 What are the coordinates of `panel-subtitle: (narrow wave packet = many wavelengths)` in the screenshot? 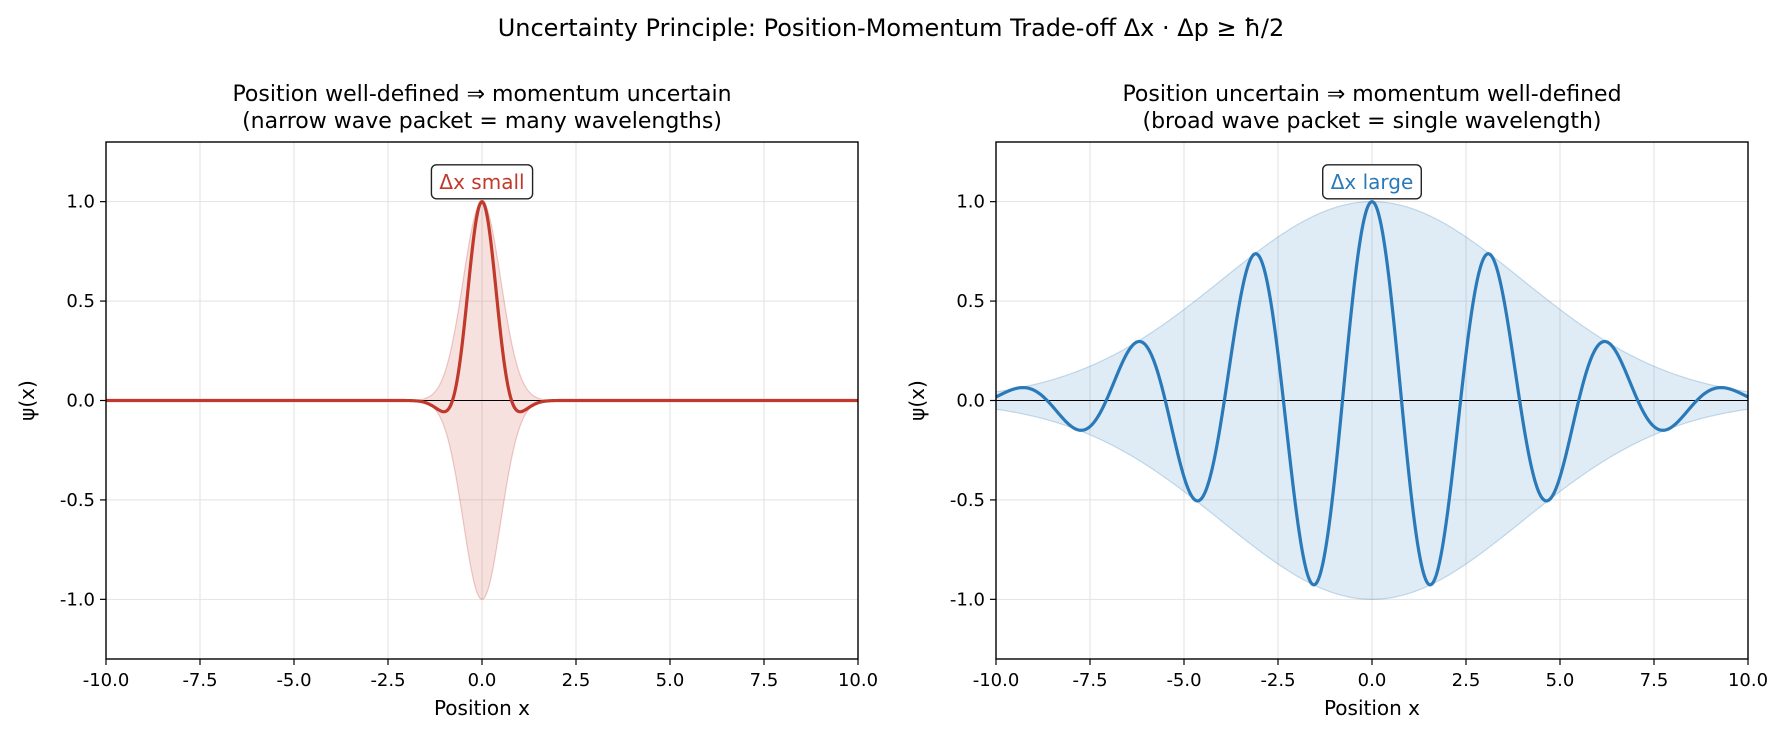 It's located at (482, 121).